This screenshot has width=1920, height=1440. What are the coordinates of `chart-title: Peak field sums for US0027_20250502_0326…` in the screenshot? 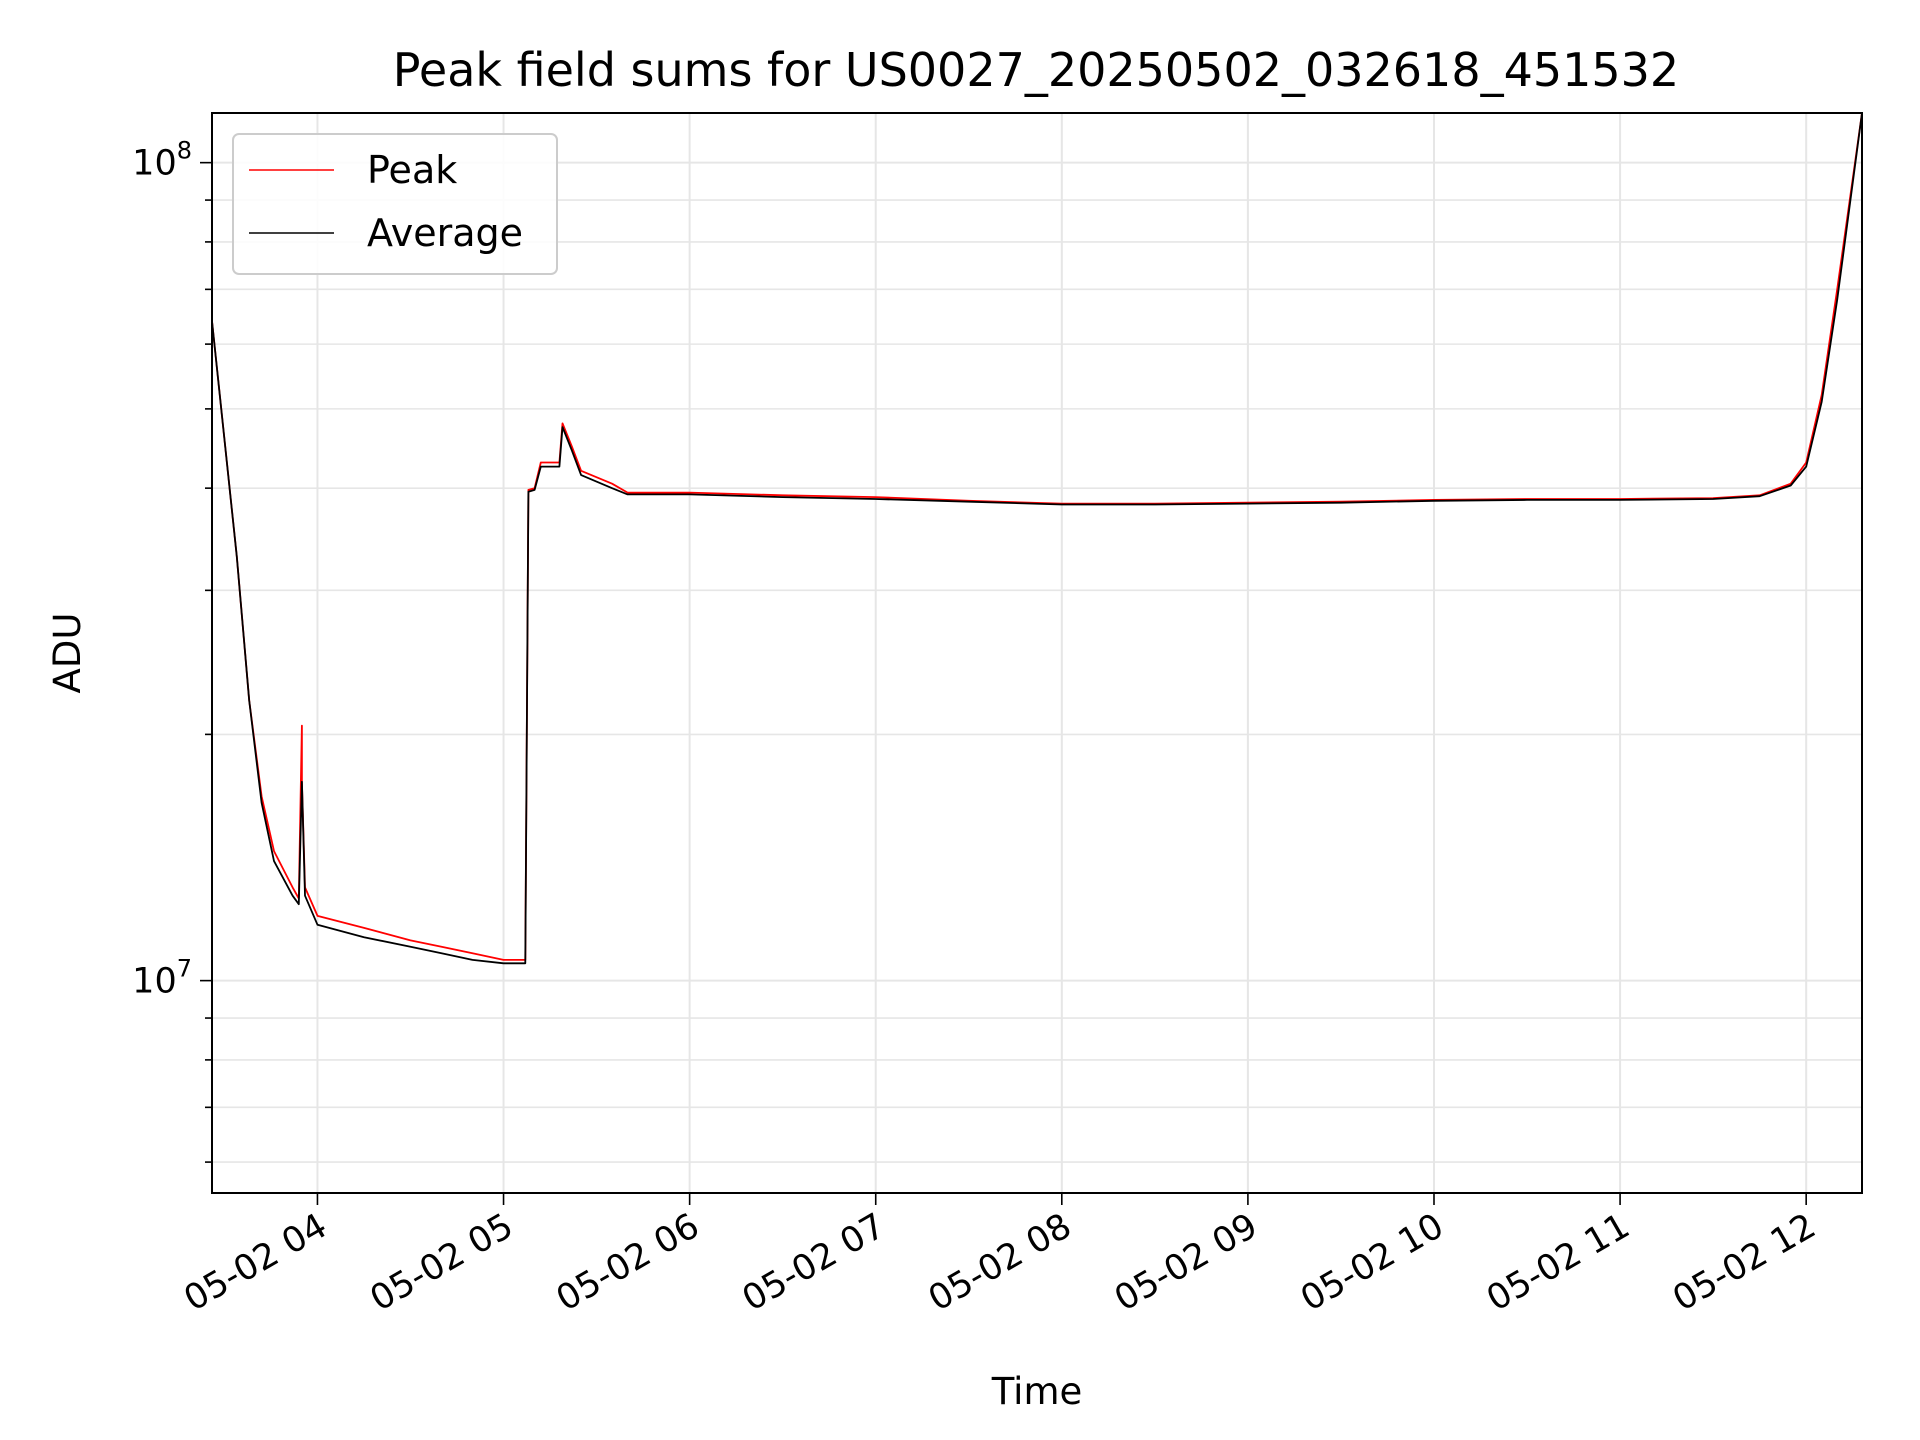 It's located at (1036, 70).